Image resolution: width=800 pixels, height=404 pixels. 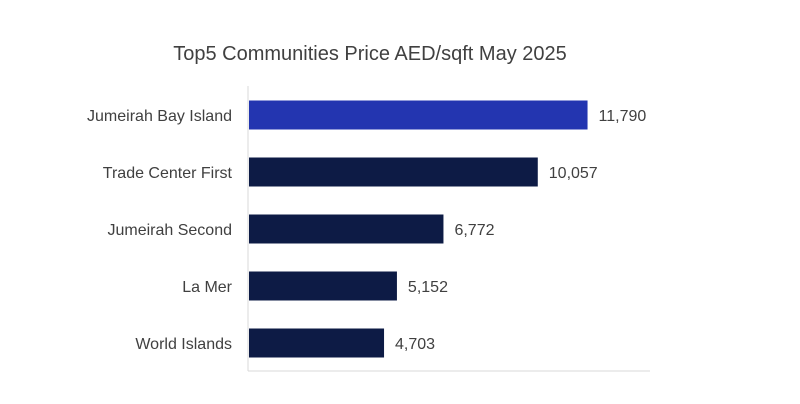 What do you see at coordinates (159, 116) in the screenshot?
I see `category-label-jumeirah-bay-island: Jumeirah Bay Island` at bounding box center [159, 116].